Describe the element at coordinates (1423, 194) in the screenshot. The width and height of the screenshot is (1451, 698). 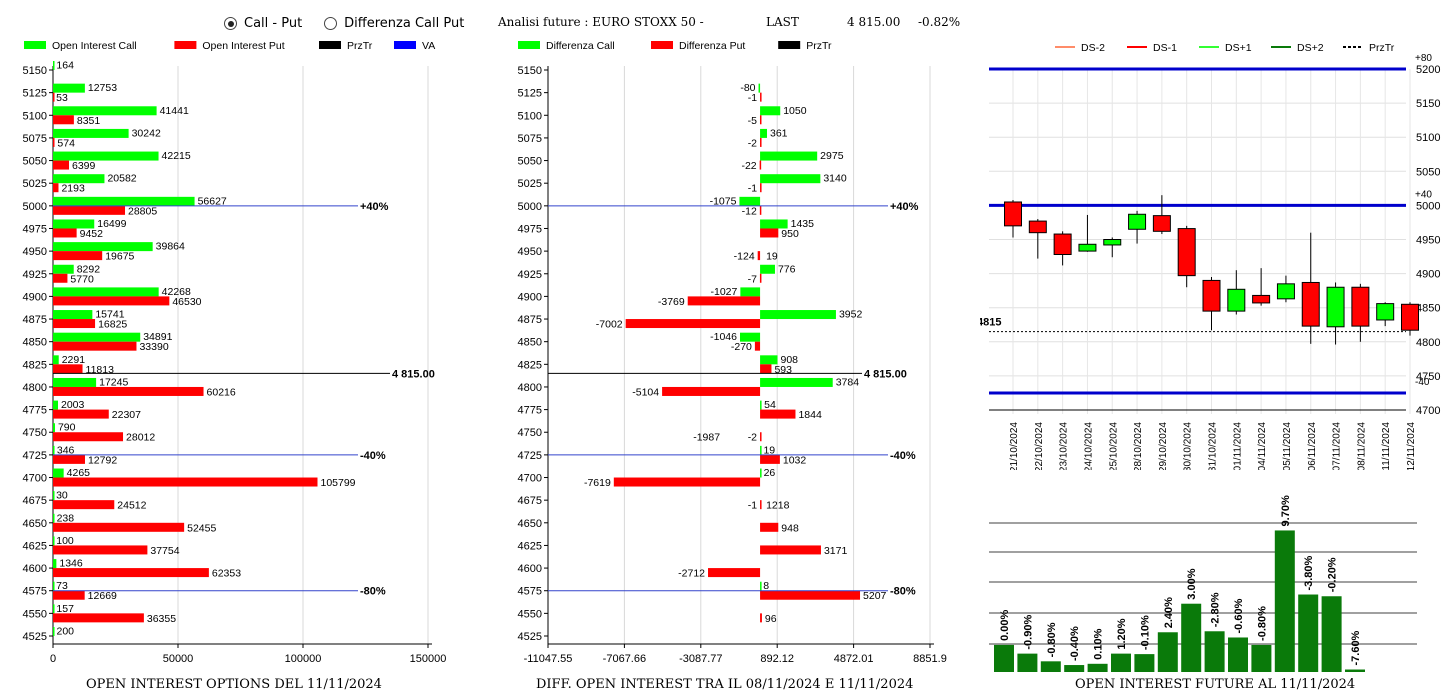
I see `level-label: +40` at that location.